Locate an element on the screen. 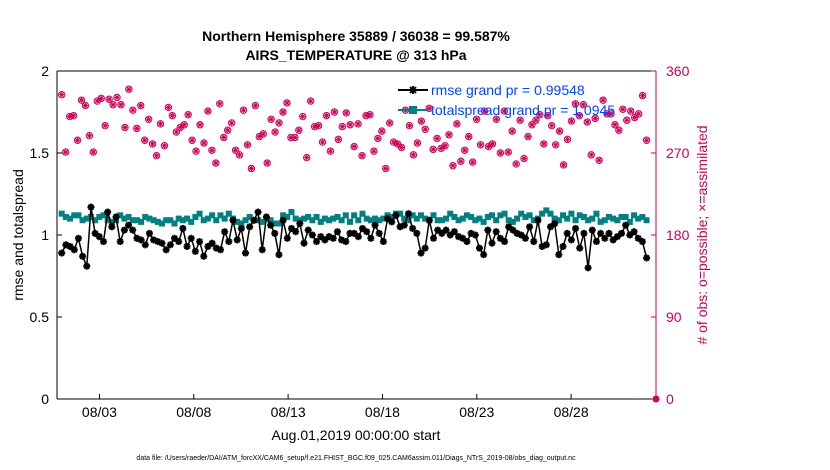 The height and width of the screenshot is (470, 830). x-tick-label: 08/18 is located at coordinates (382, 412).